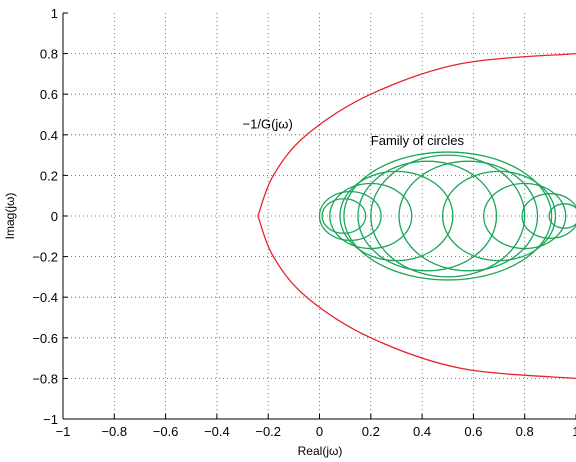  Describe the element at coordinates (49, 175) in the screenshot. I see `y-tick-label: 0.2` at that location.